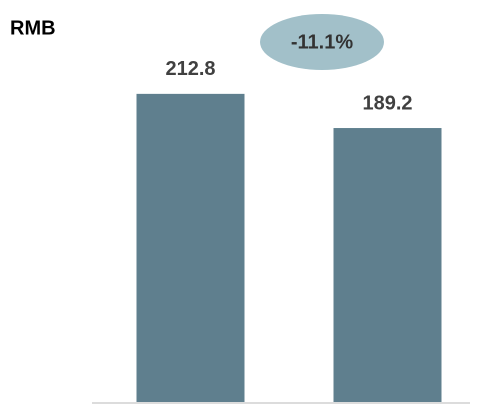 This screenshot has height=407, width=482. I want to click on data-label: 189.2, so click(387, 103).